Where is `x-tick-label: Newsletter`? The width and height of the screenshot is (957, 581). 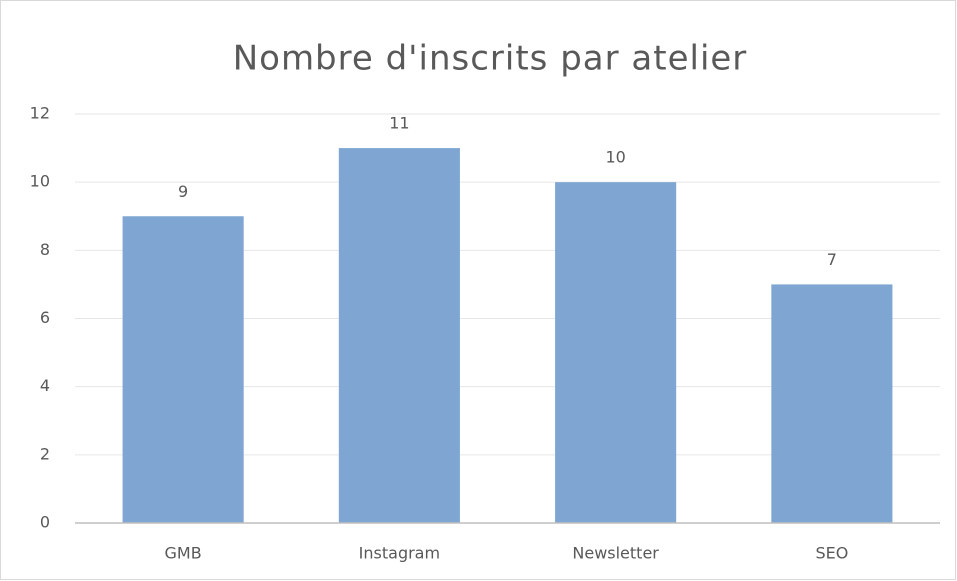
x-tick-label: Newsletter is located at coordinates (615, 553).